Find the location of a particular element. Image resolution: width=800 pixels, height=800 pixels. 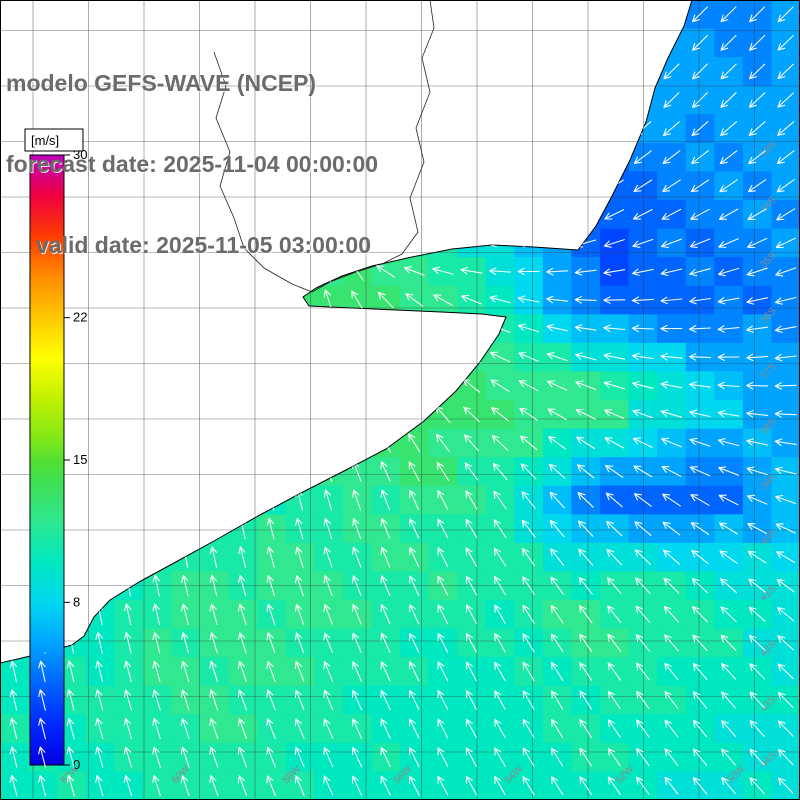

colorbar-tick-label: 22 is located at coordinates (80, 317).